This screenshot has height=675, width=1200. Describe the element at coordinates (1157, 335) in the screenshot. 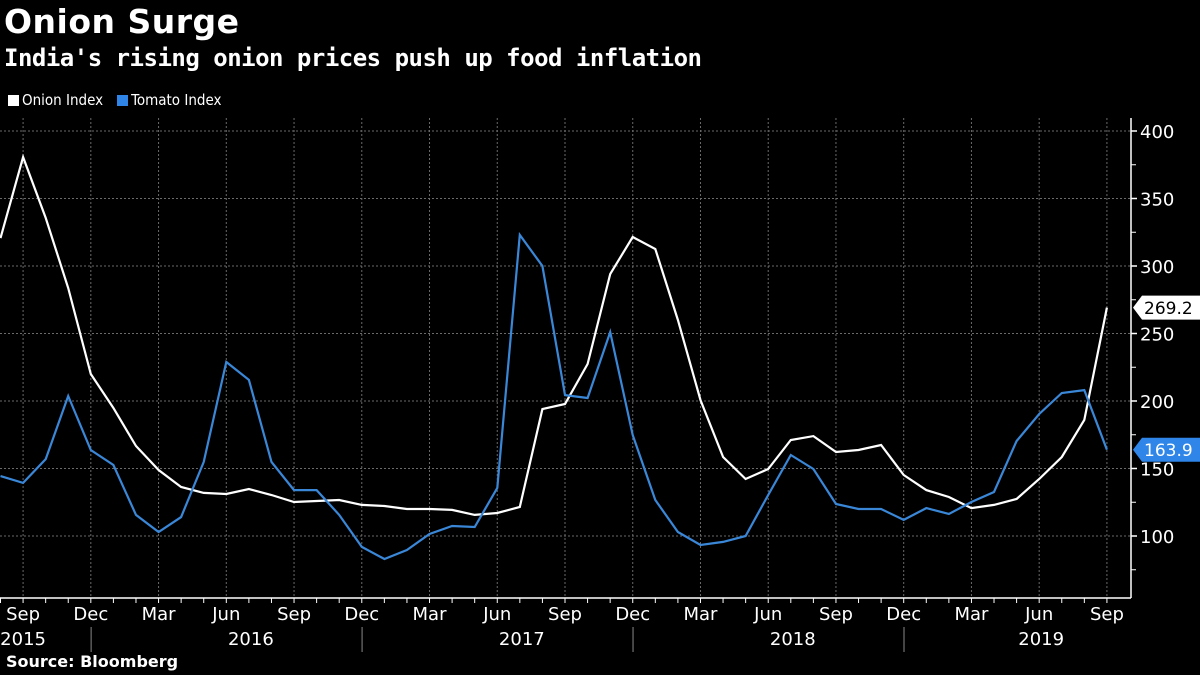

I see `y-tick-label: 250` at that location.